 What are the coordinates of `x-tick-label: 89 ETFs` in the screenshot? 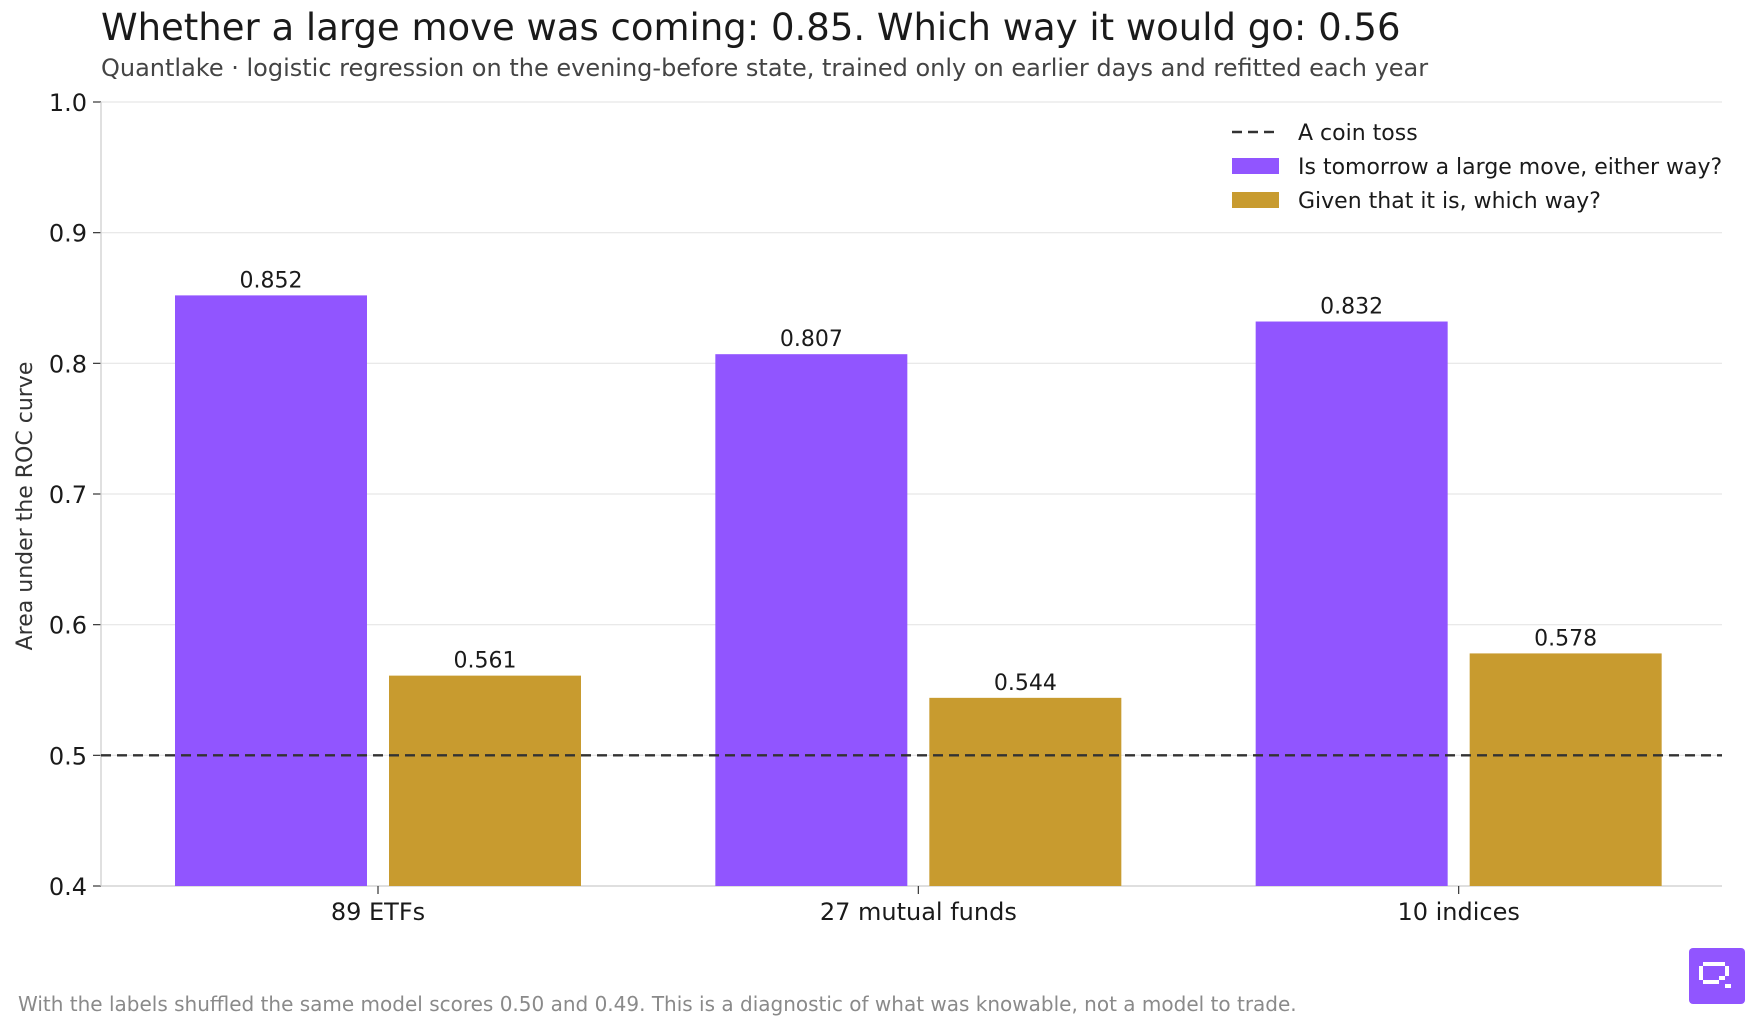 It's located at (378, 912).